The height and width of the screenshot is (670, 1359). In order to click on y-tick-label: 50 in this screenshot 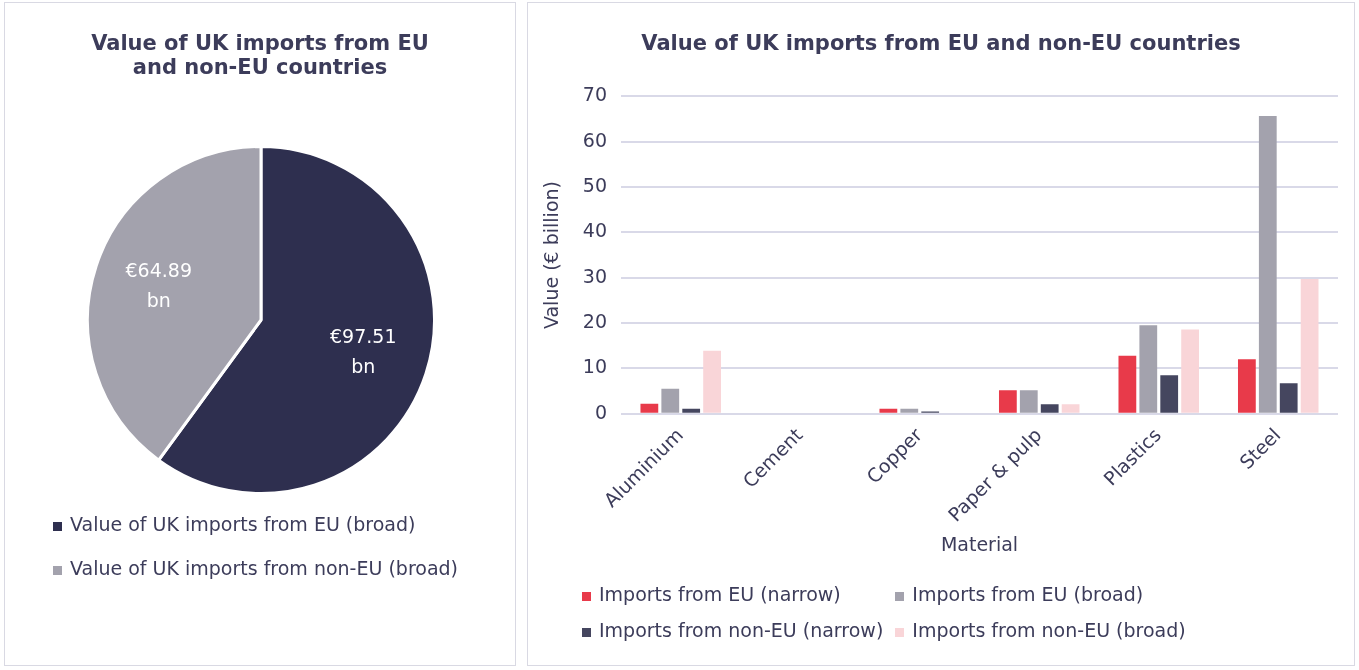, I will do `click(594, 185)`.